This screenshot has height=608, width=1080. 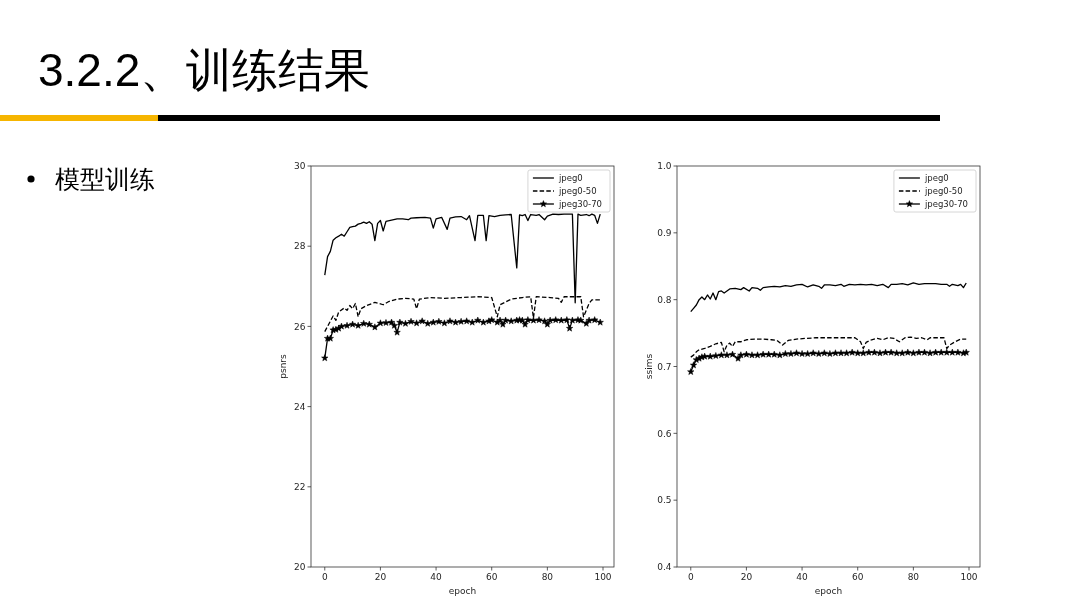 What do you see at coordinates (300, 326) in the screenshot?
I see `y-tick-label: 26` at bounding box center [300, 326].